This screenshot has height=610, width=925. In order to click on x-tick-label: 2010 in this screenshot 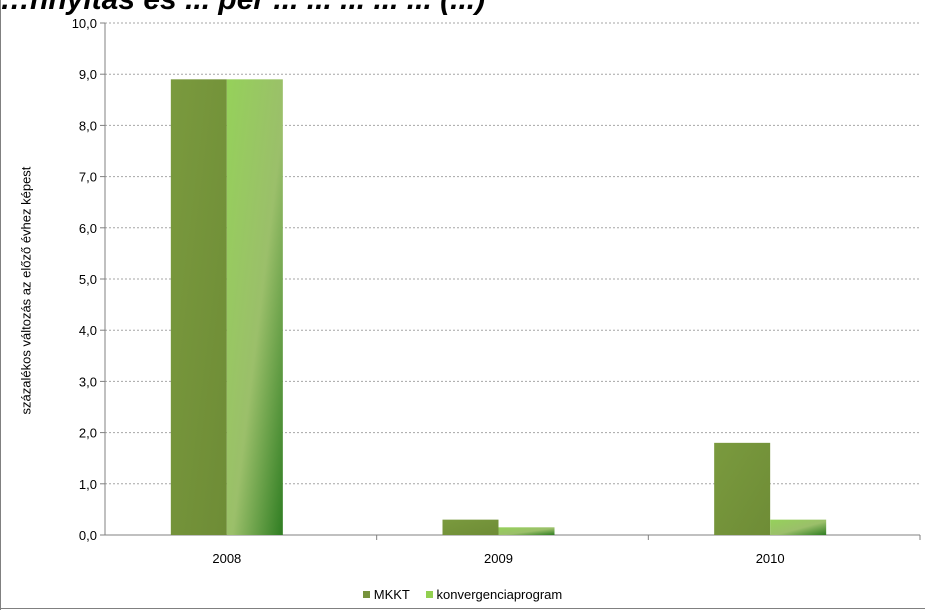, I will do `click(770, 558)`.